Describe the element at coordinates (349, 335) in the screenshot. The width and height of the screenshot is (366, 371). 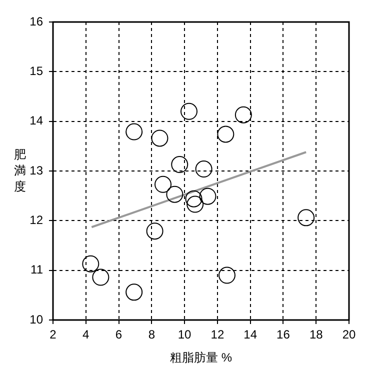
I see `x-tick-label: 20` at that location.